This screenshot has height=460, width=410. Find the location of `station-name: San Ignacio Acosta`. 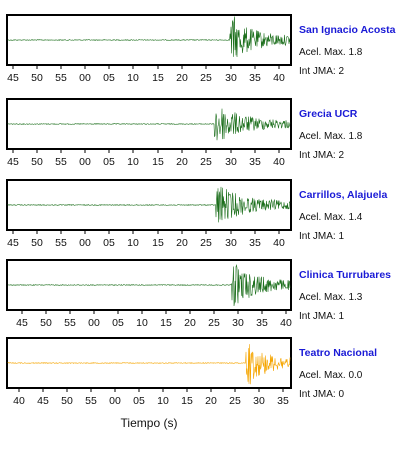

station-name: San Ignacio Acosta is located at coordinates (347, 30).